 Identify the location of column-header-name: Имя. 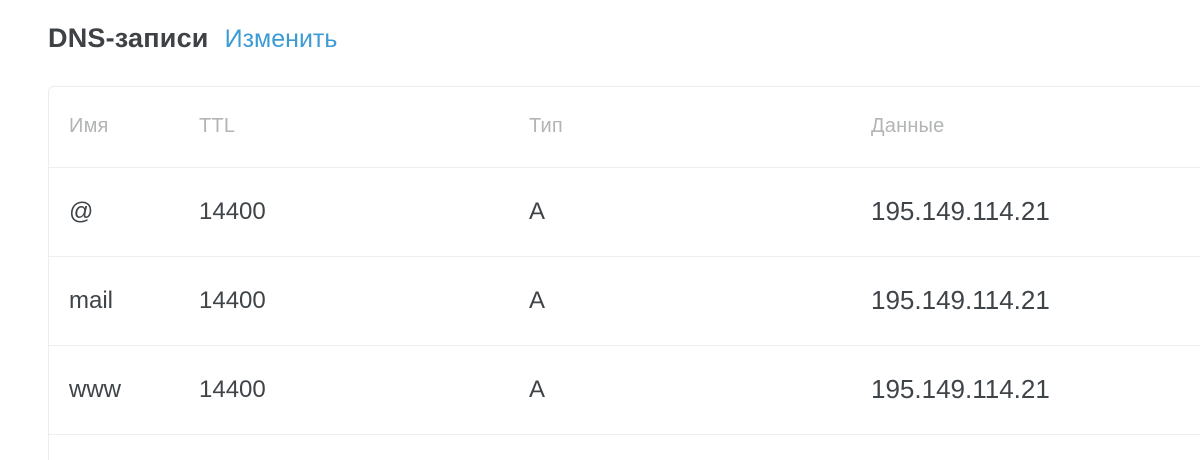
(124, 127).